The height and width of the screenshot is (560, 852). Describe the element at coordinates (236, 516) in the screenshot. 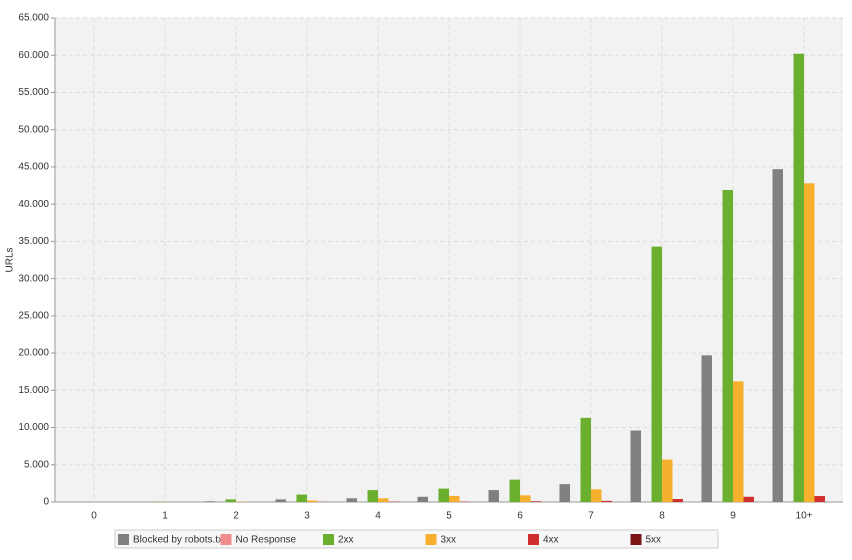

I see `x-tick-label: 2` at that location.